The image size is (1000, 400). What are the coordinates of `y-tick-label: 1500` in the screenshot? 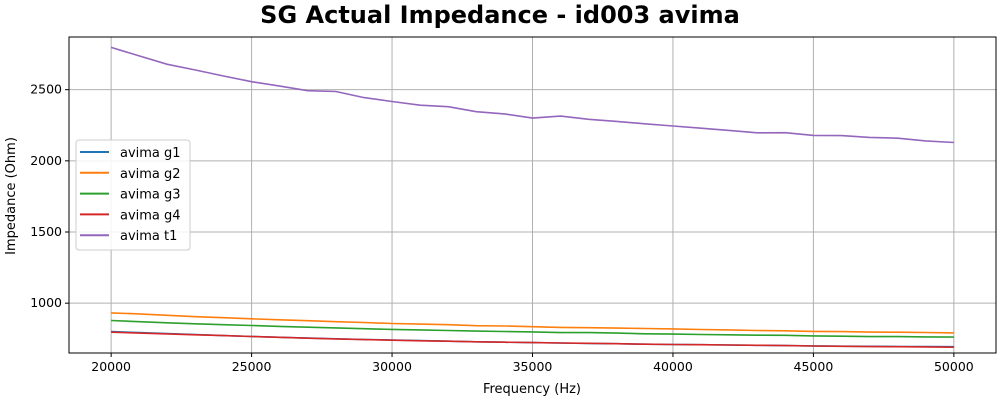 It's located at (46, 231).